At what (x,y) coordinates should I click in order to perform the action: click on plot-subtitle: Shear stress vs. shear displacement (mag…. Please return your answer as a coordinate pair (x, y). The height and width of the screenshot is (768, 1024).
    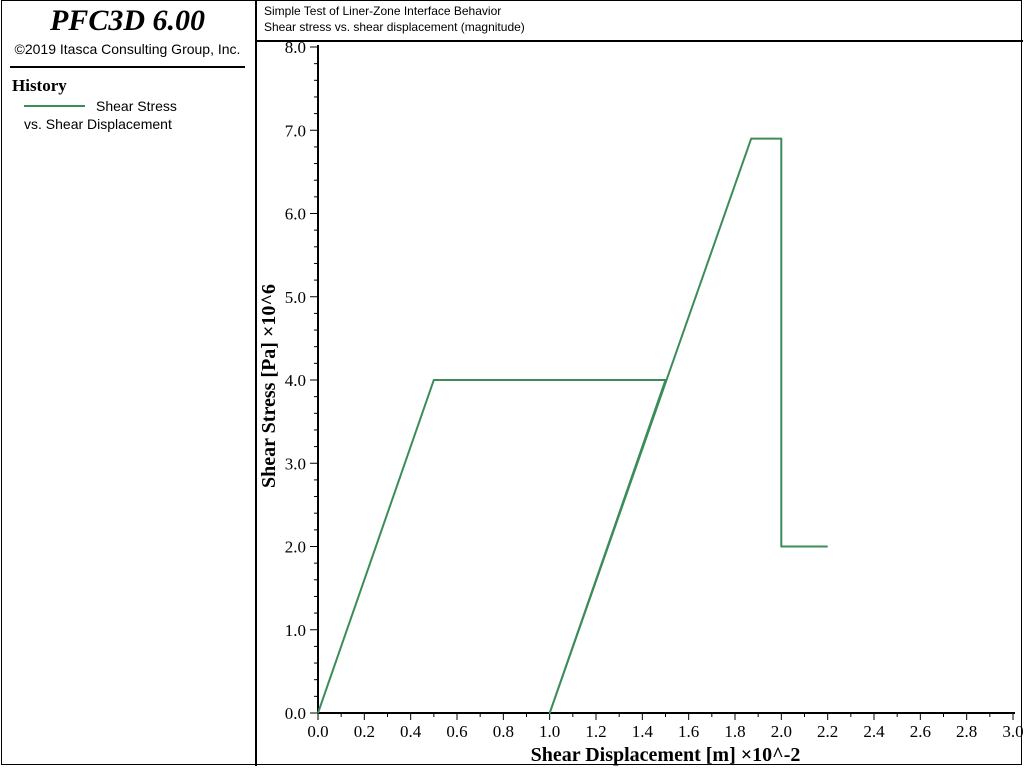
    Looking at the image, I should click on (394, 27).